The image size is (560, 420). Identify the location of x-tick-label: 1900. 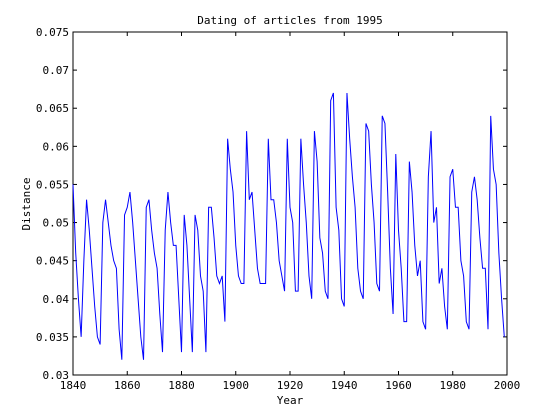
(236, 385).